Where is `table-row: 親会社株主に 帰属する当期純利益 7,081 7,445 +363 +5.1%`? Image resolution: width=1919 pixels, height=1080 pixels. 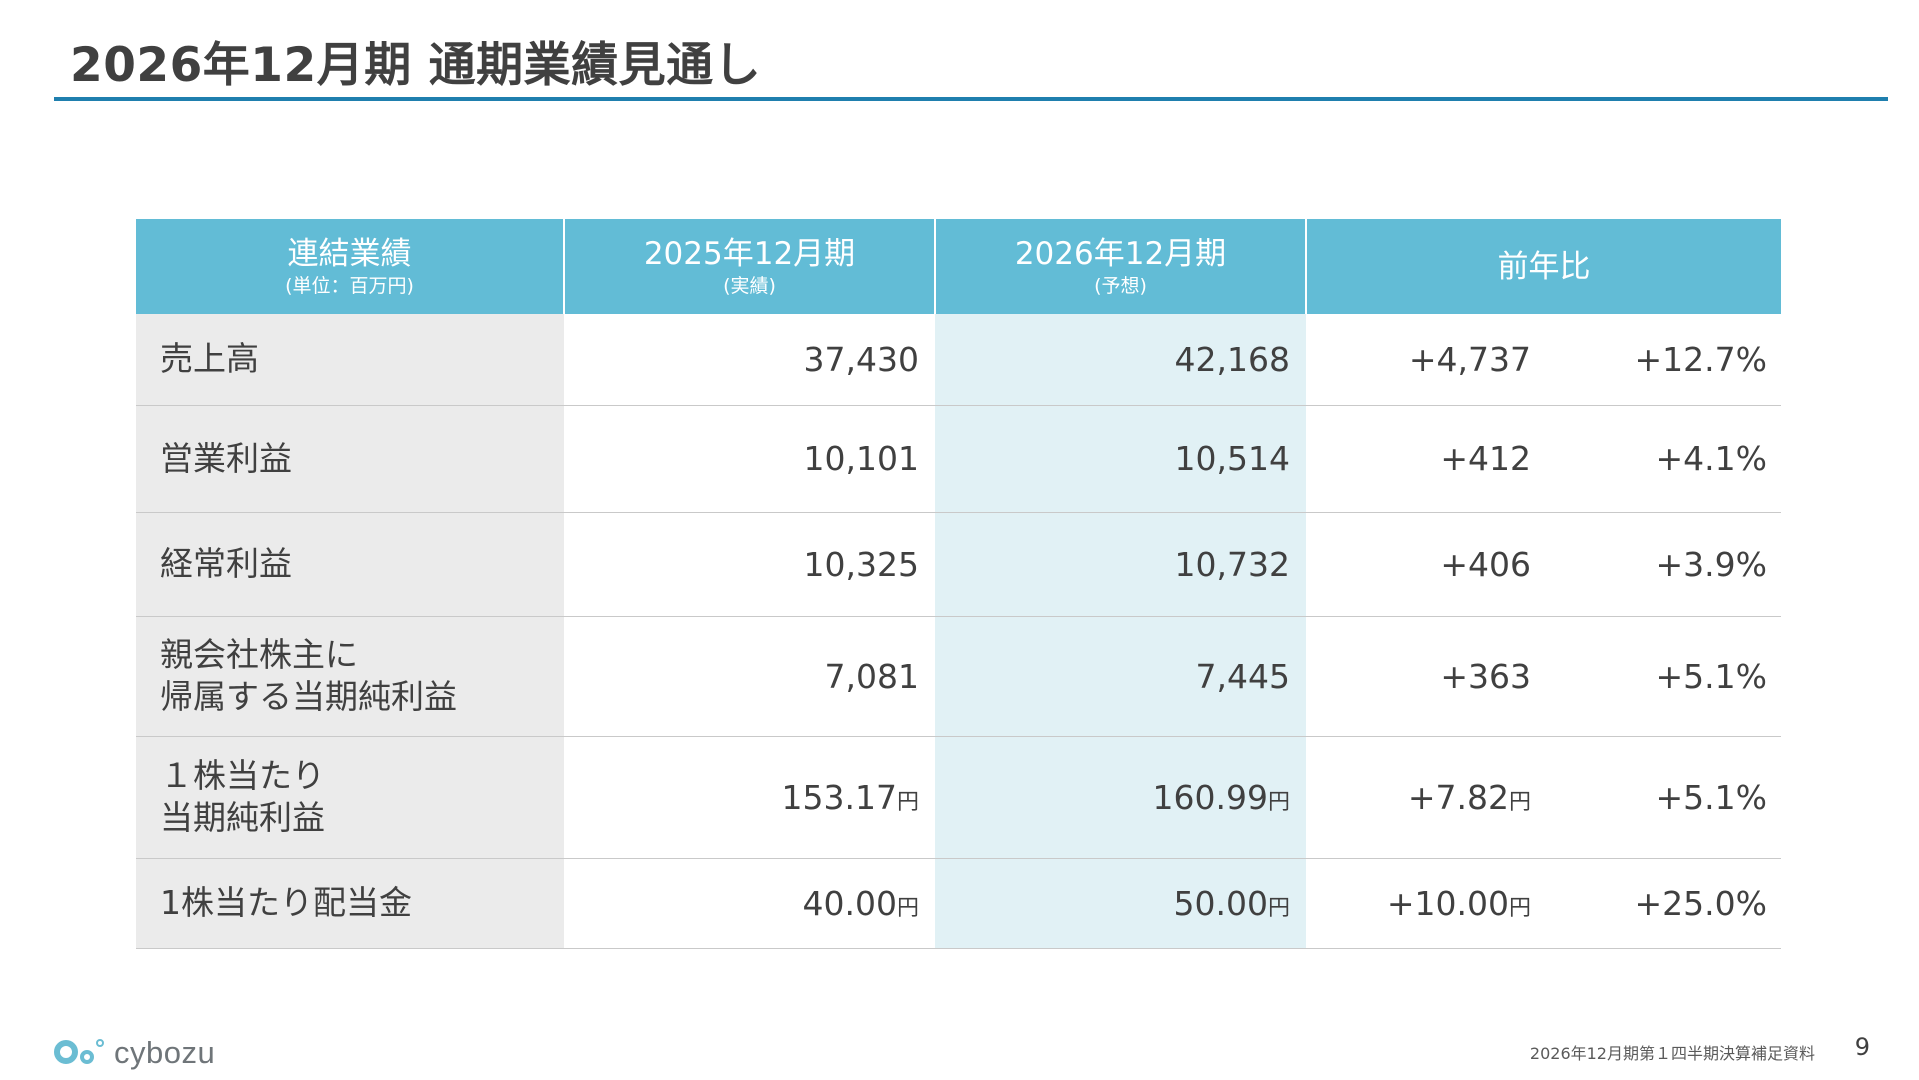 table-row: 親会社株主に 帰属する当期純利益 7,081 7,445 +363 +5.1% is located at coordinates (958, 676).